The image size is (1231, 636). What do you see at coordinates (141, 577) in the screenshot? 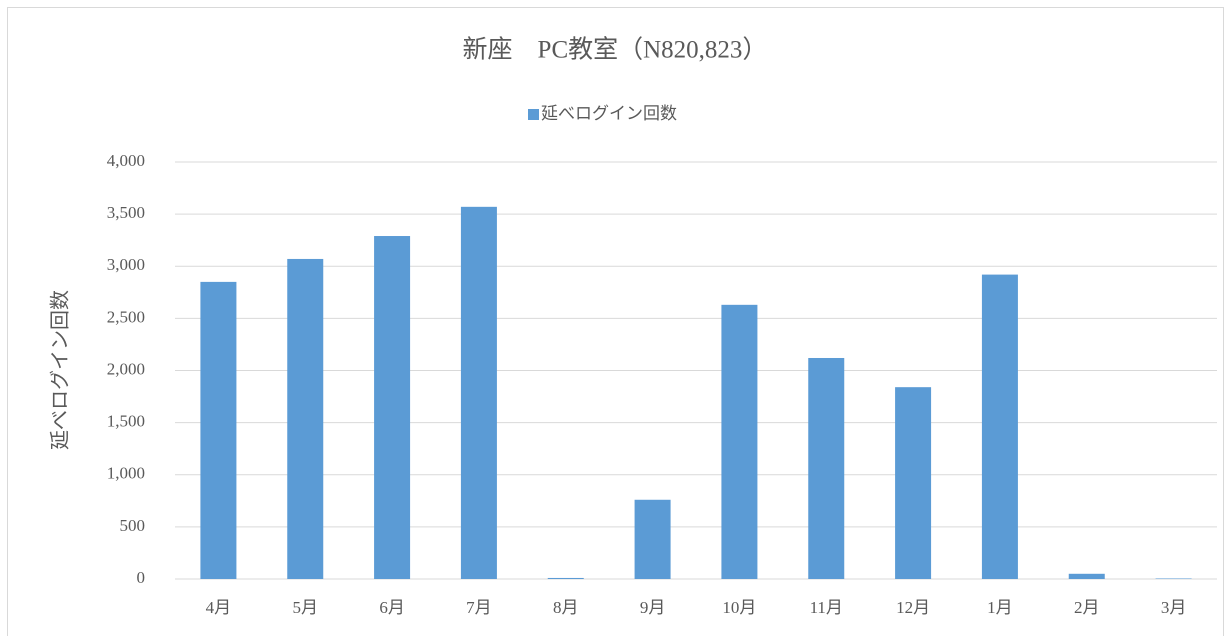
I see `y-tick-label: 0` at bounding box center [141, 577].